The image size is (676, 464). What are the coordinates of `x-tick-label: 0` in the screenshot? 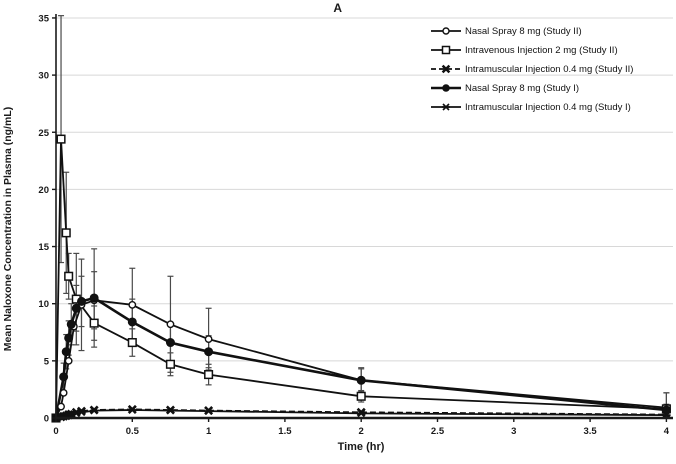 It's located at (55, 431).